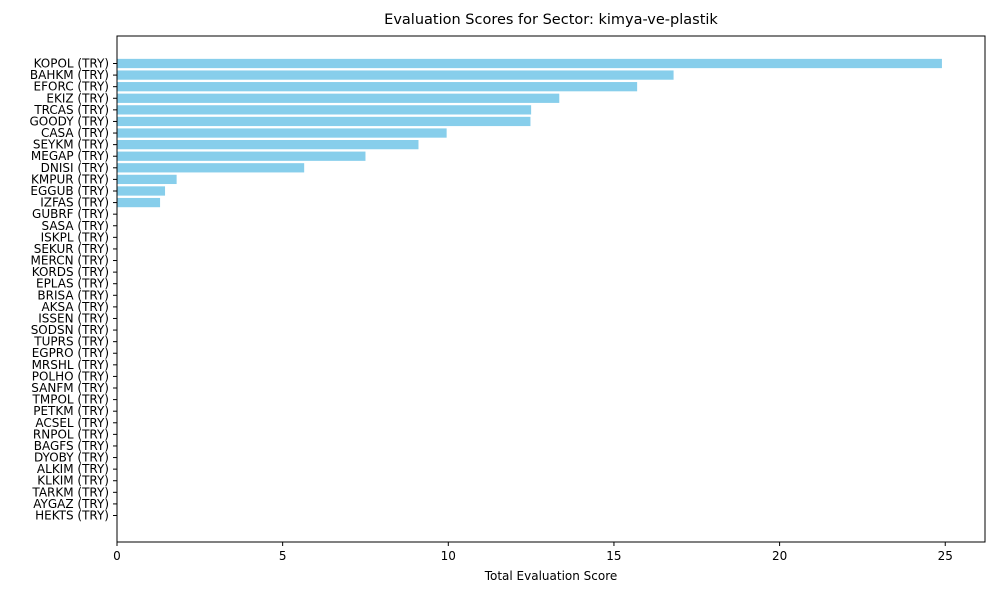 Image resolution: width=1000 pixels, height=600 pixels. What do you see at coordinates (71, 249) in the screenshot?
I see `y-tick-label: SEKUR (TRY)` at bounding box center [71, 249].